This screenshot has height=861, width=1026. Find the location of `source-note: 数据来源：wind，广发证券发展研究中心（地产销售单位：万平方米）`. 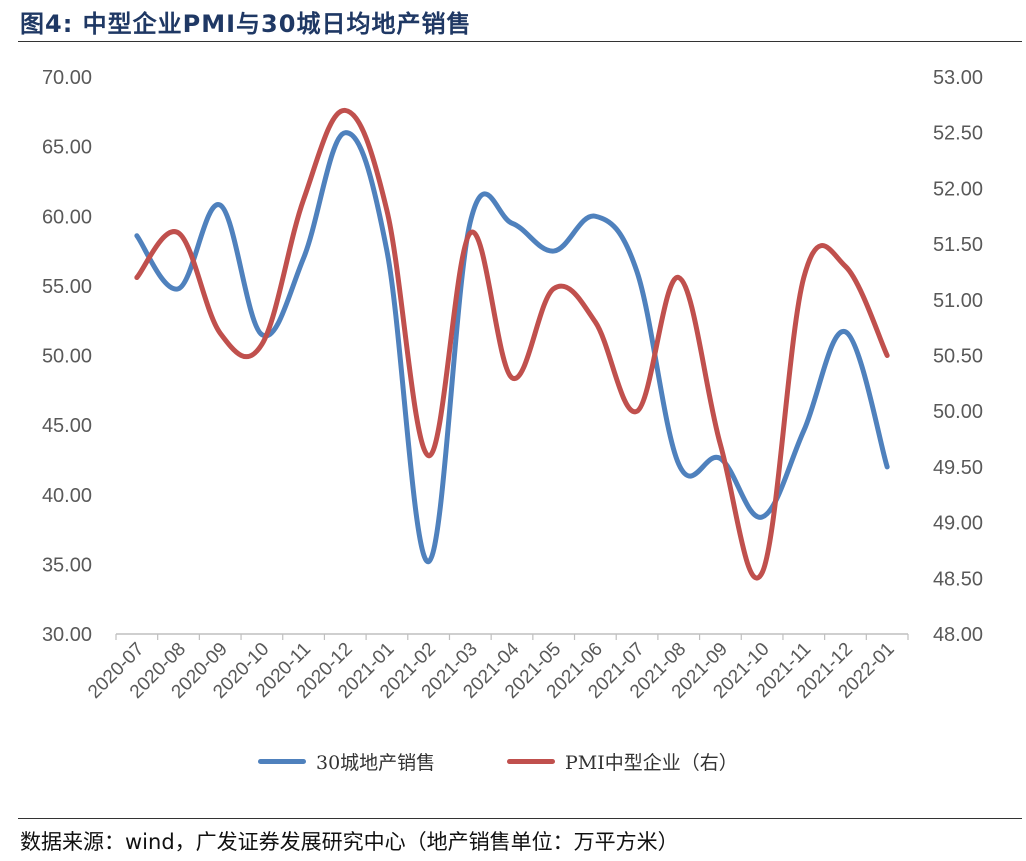

source-note: 数据来源：wind，广发证券发展研究中心（地产销售单位：万平方米） is located at coordinates (349, 842).